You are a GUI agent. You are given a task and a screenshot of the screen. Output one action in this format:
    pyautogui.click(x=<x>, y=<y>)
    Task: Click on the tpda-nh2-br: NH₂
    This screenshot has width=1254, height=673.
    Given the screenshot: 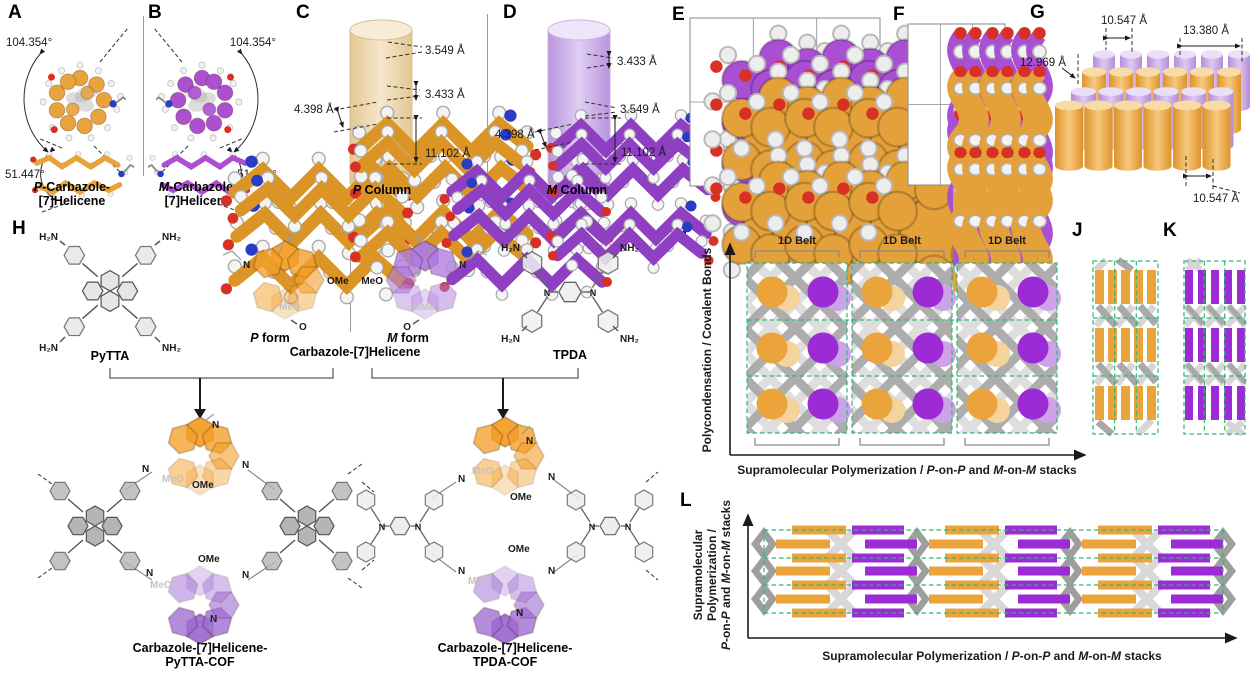 What is the action you would take?
    pyautogui.click(x=629, y=339)
    